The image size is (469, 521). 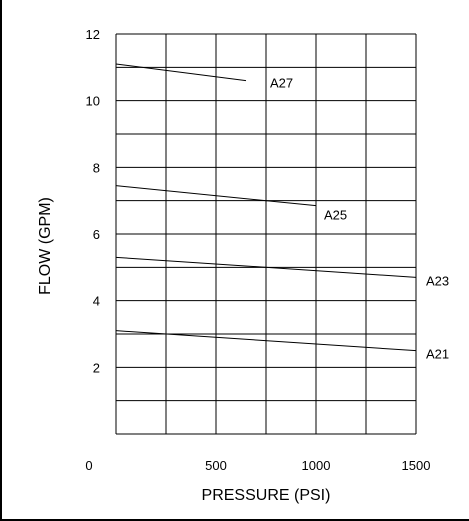 What do you see at coordinates (96, 301) in the screenshot?
I see `y-tick-label: 4` at bounding box center [96, 301].